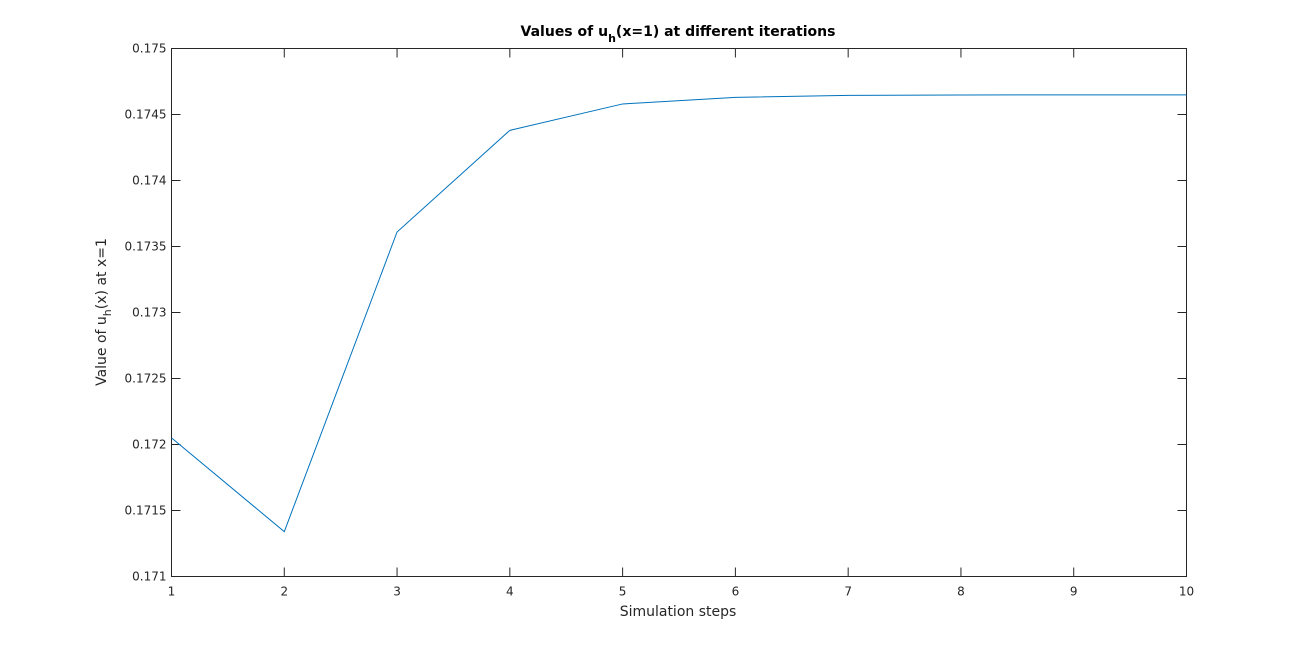 The height and width of the screenshot is (649, 1312). I want to click on y-tick-label: 0.1725, so click(146, 379).